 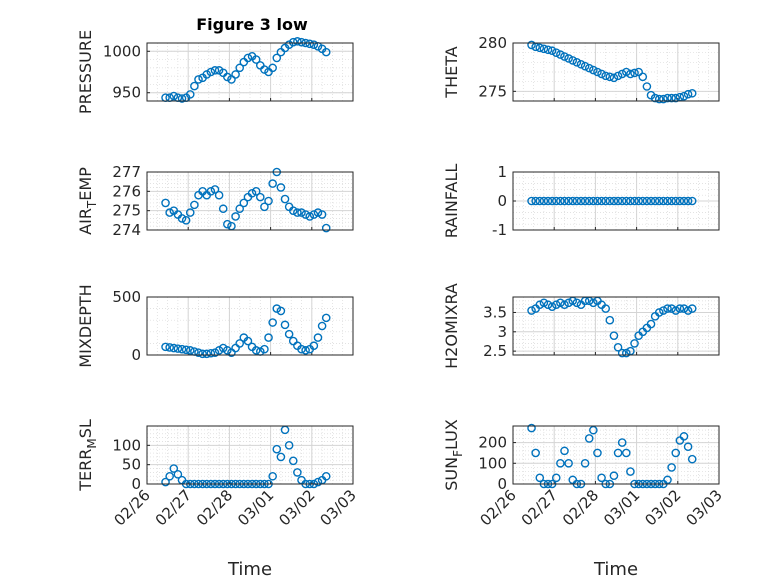 I want to click on y-tick-label: 950, so click(x=126, y=93).